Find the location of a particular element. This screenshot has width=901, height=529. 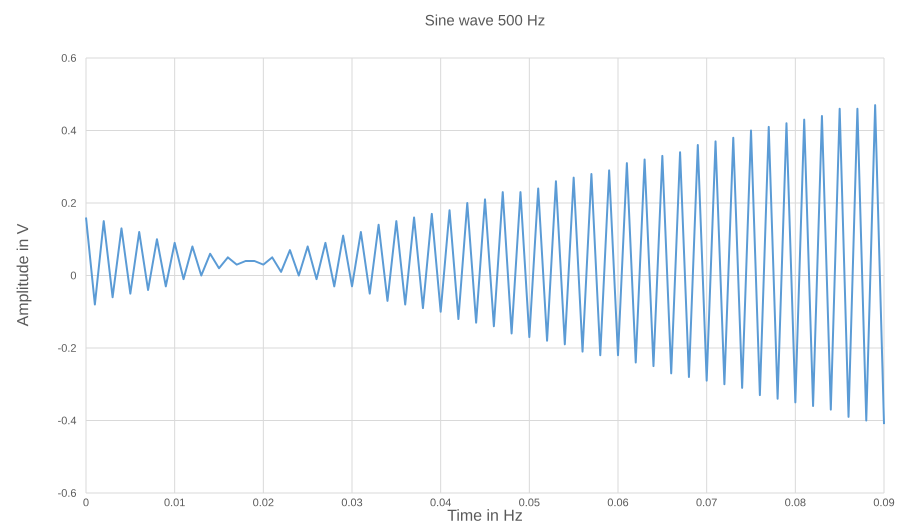

y-tick-label: -0.4 is located at coordinates (67, 420).